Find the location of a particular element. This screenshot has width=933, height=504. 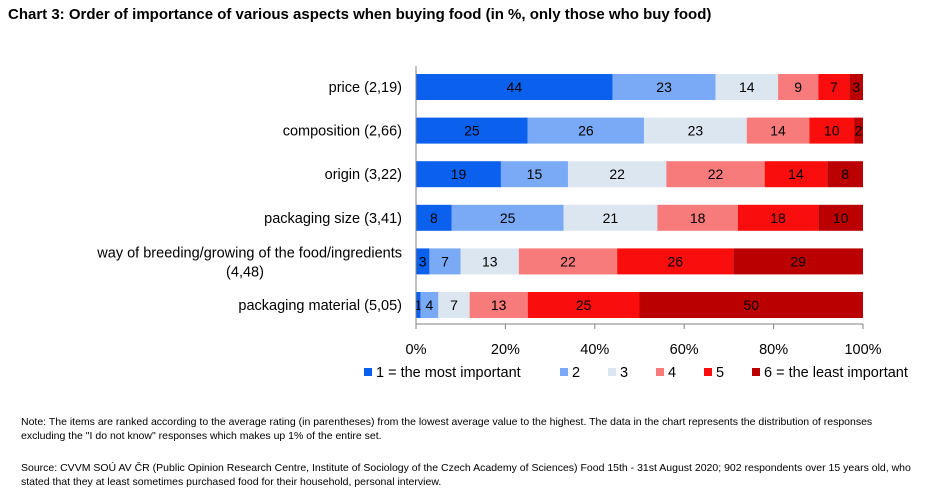

data-label: 19 is located at coordinates (459, 174).